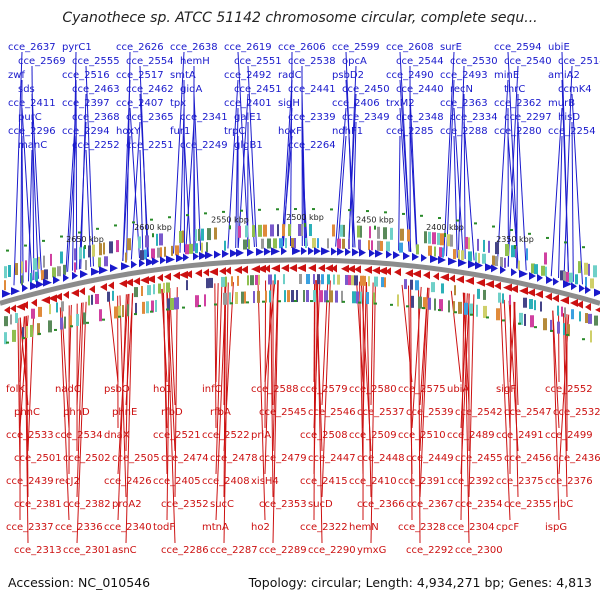  Describe the element at coordinates (27, 412) in the screenshot. I see `gene-label: phnC` at that location.